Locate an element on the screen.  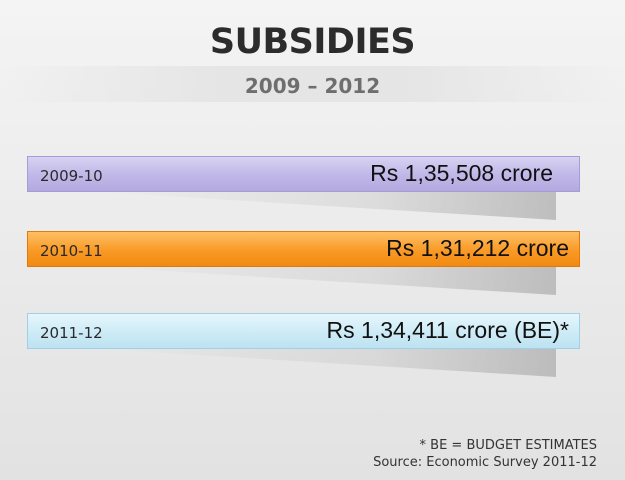
chart-subtitle: 2009 – 2012 is located at coordinates (312, 86).